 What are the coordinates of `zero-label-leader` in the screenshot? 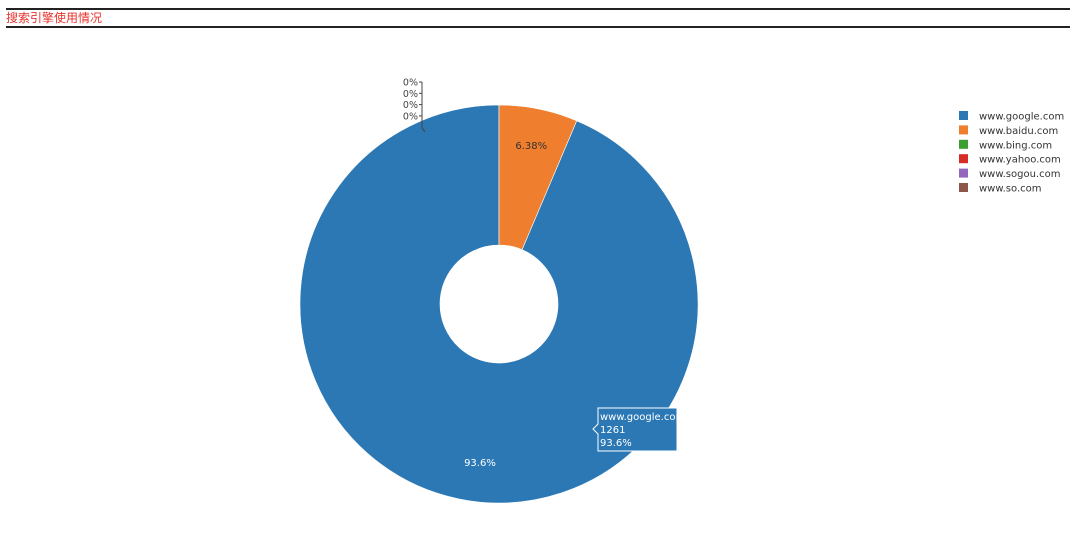 It's located at (423, 107).